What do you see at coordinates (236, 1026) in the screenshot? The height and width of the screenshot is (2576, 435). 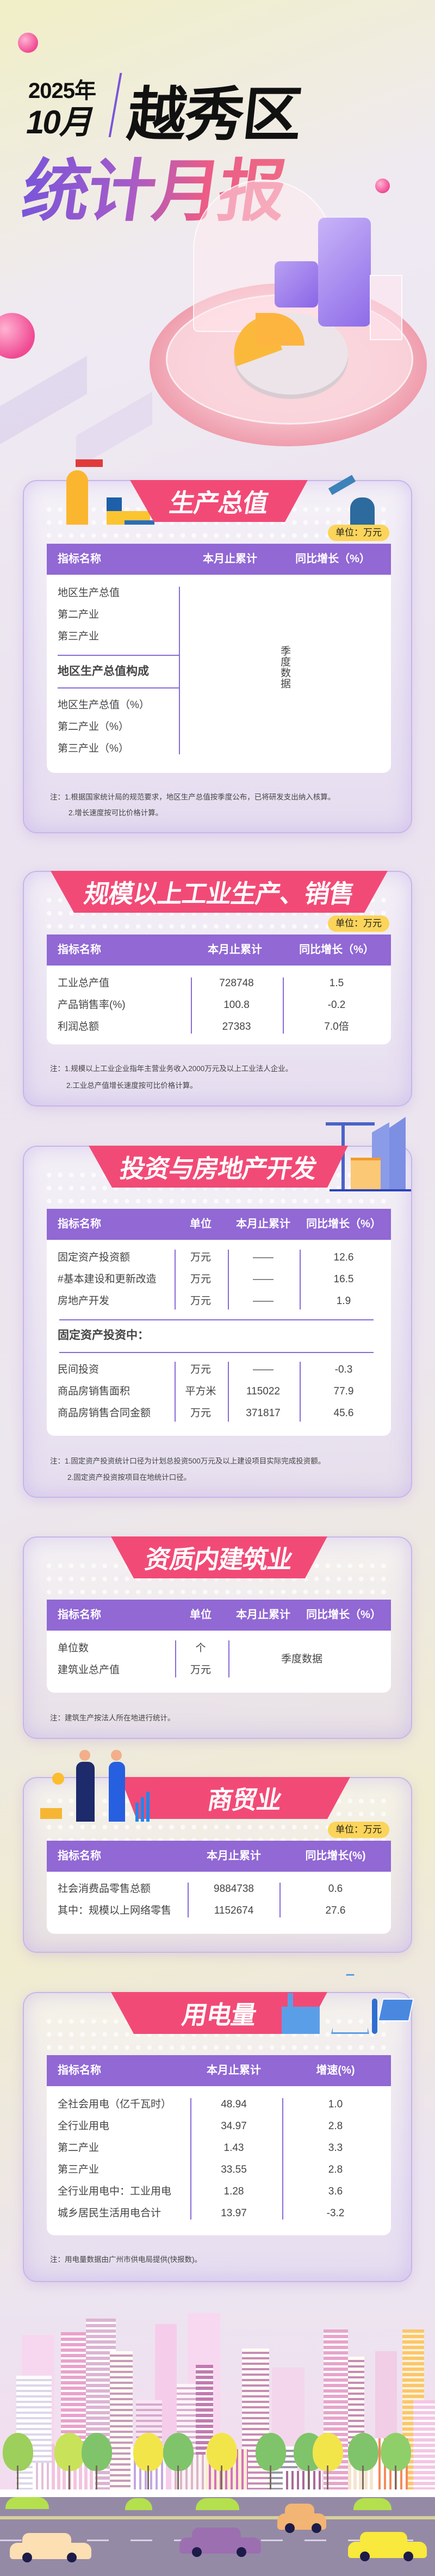 I see `row-value: 27383` at bounding box center [236, 1026].